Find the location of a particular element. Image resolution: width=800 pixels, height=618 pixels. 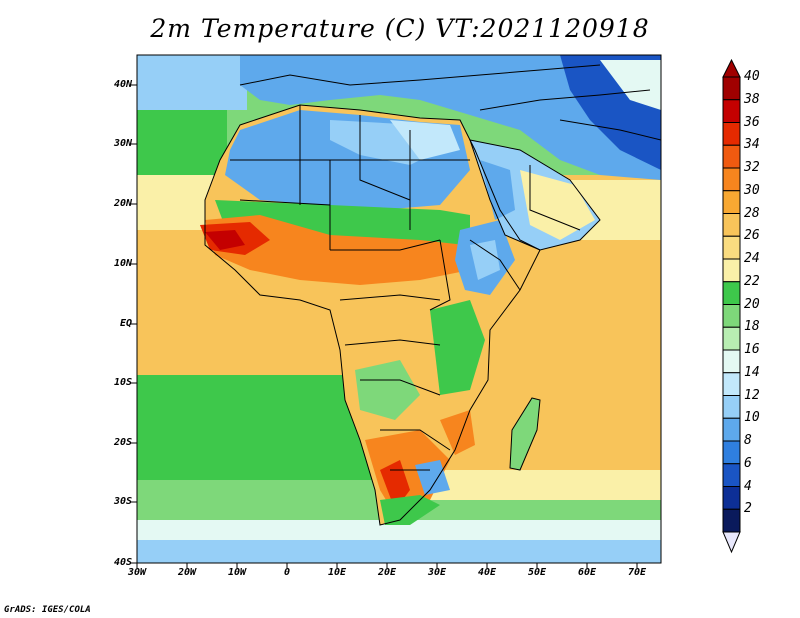

colorbar-tick-label: 34 is located at coordinates (752, 145).